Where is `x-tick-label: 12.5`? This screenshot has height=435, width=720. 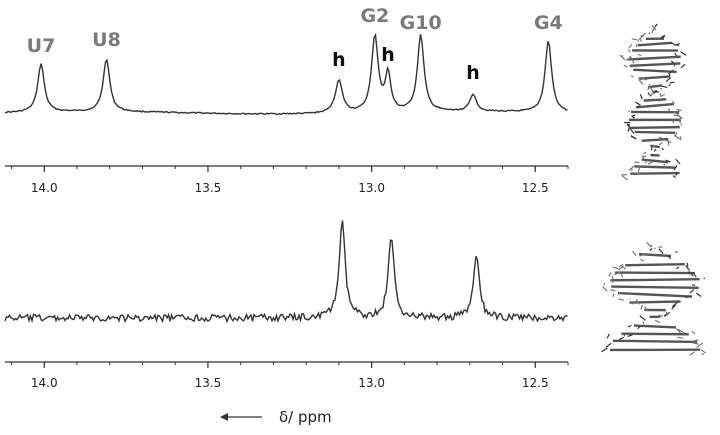
x-tick-label: 12.5 is located at coordinates (535, 188).